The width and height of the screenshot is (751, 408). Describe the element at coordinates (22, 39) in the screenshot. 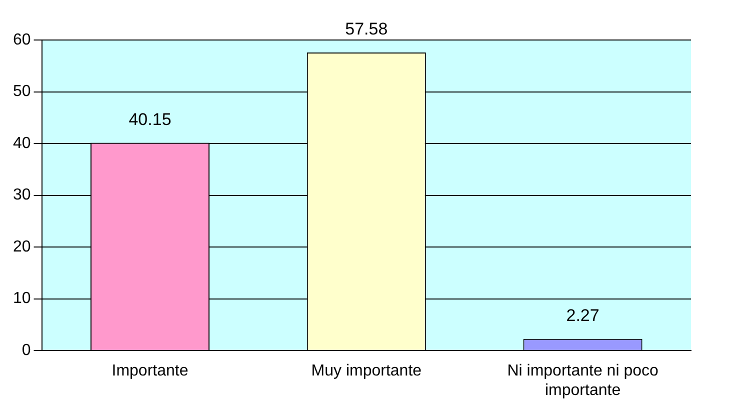

I see `y-tick-label: 60` at that location.